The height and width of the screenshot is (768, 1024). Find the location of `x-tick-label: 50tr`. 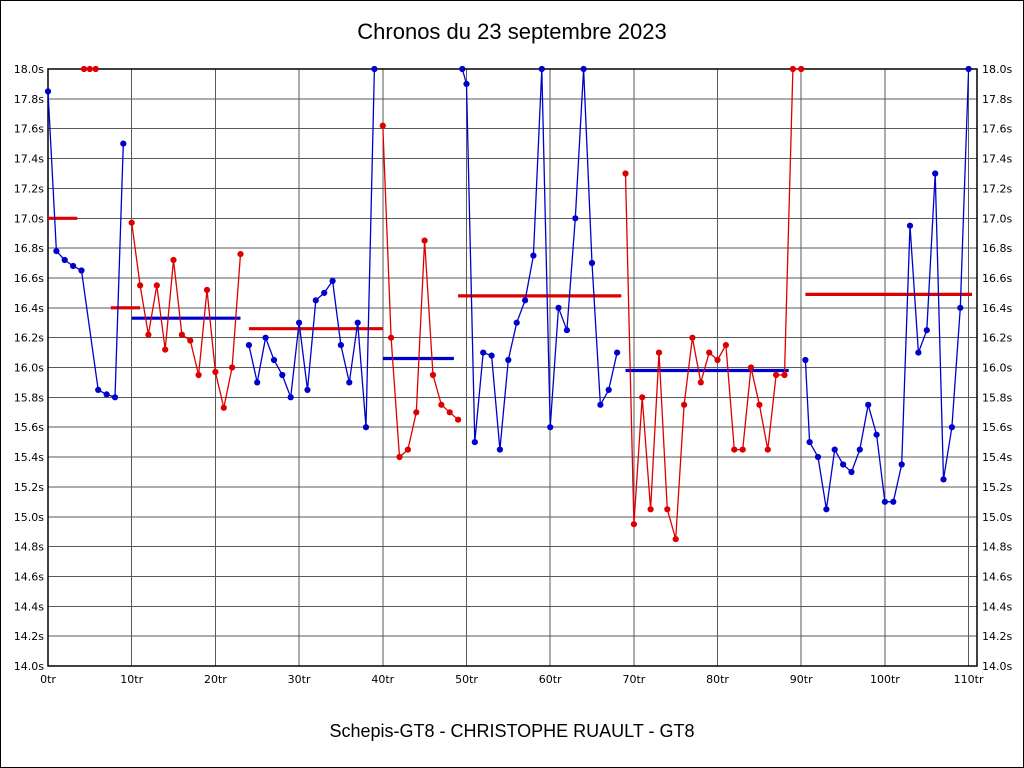

x-tick-label: 50tr is located at coordinates (466, 679).